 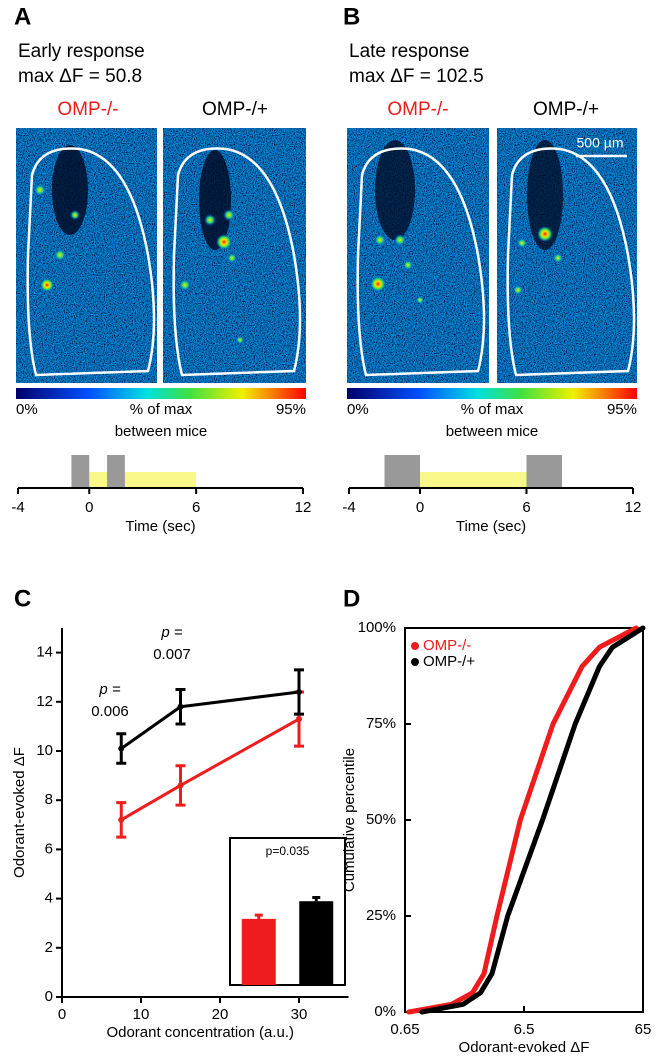 What do you see at coordinates (299, 1014) in the screenshot?
I see `x-tick-label: 30` at bounding box center [299, 1014].